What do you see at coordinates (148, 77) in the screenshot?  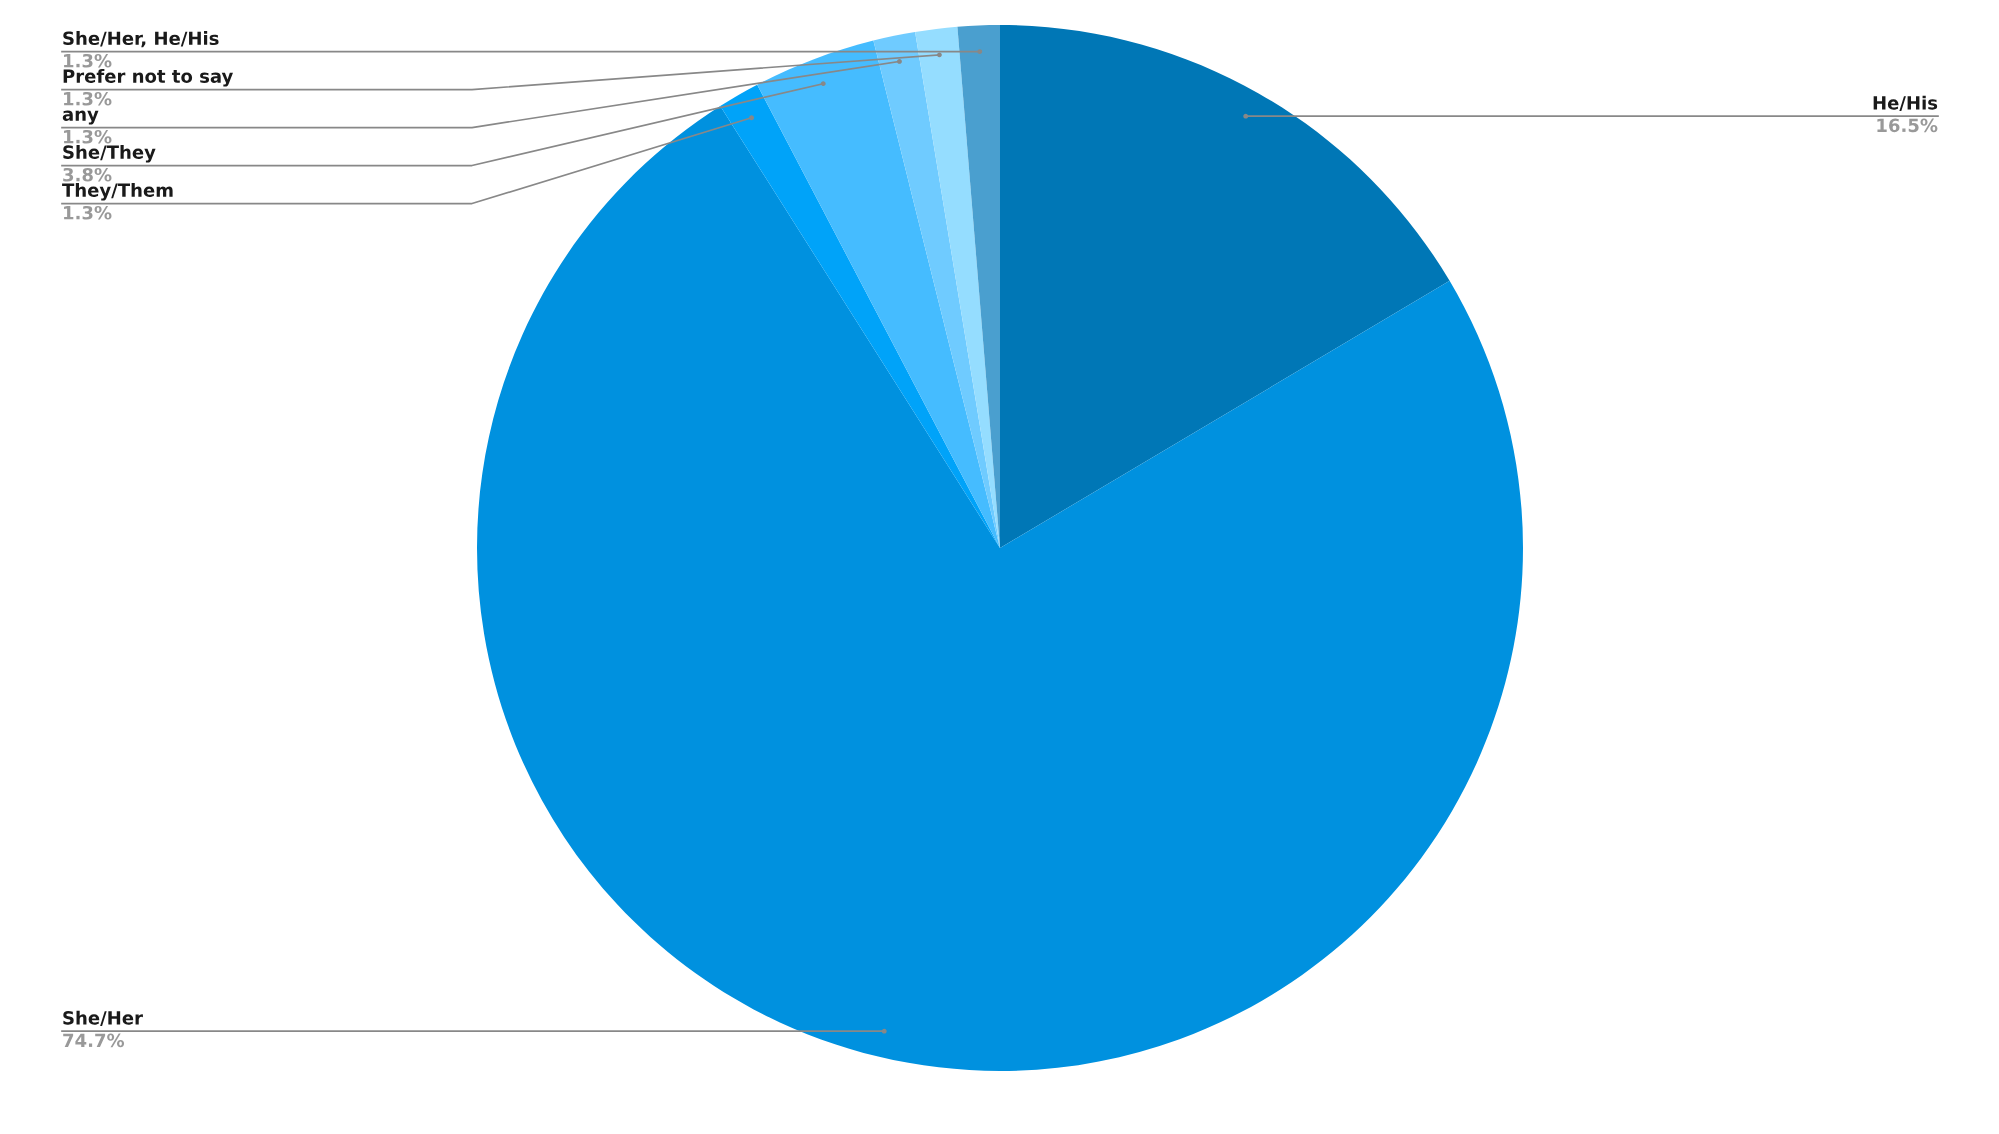 I see `slice-label: Prefer not to say` at bounding box center [148, 77].